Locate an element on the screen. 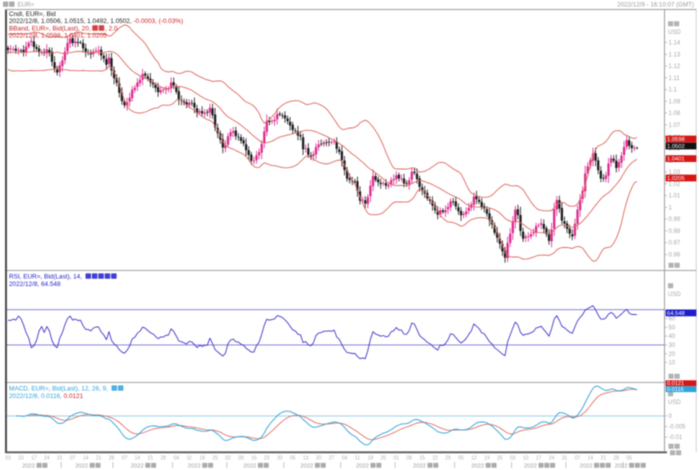 The width and height of the screenshot is (699, 470). svg-text: 12 is located at coordinates (474, 459).